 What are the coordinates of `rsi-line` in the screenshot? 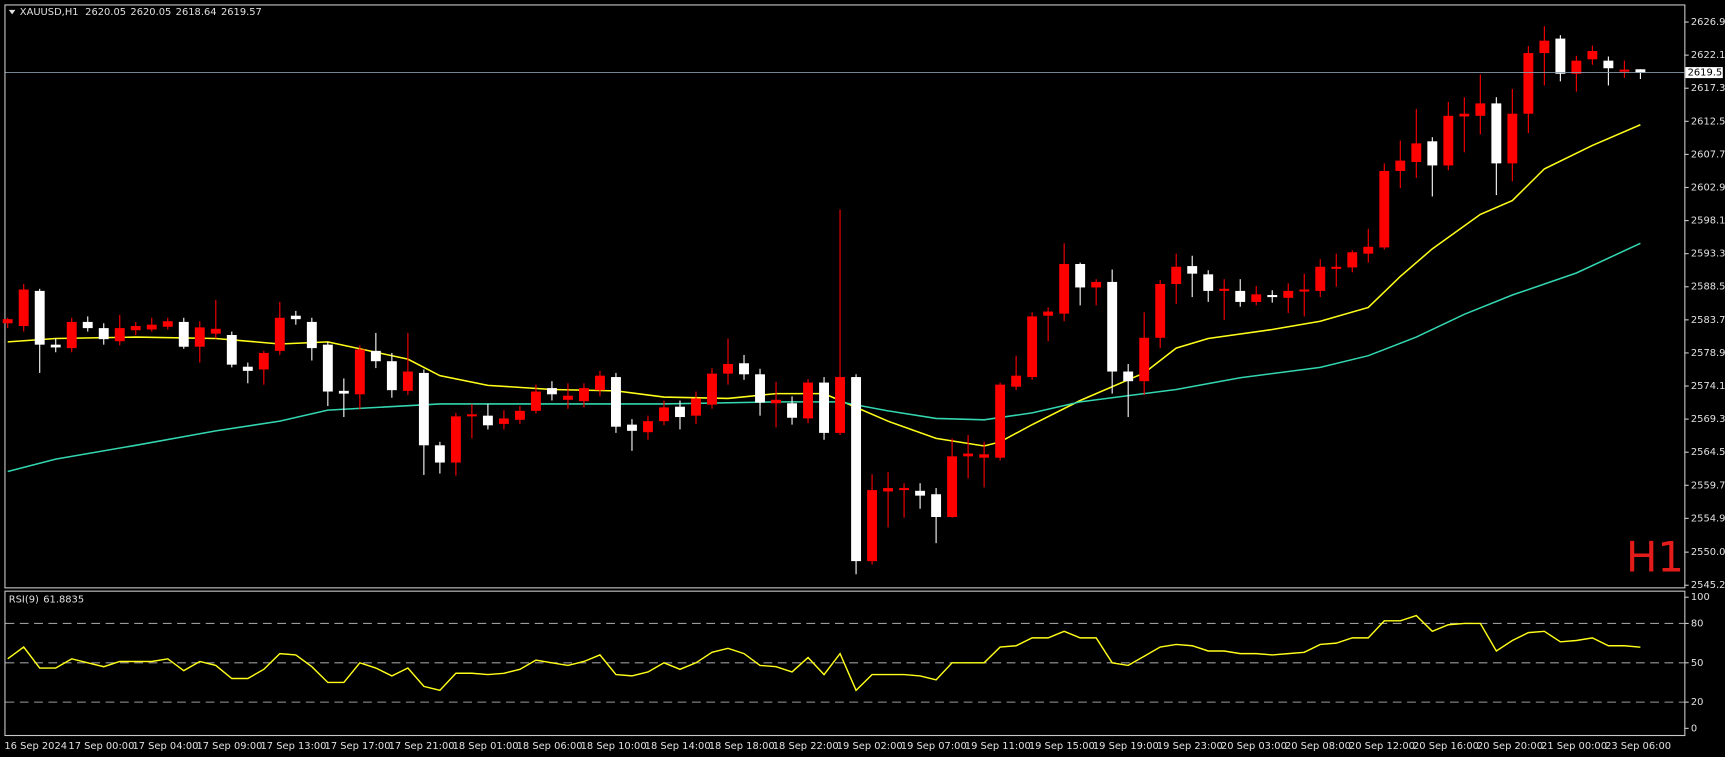 It's located at (824, 653).